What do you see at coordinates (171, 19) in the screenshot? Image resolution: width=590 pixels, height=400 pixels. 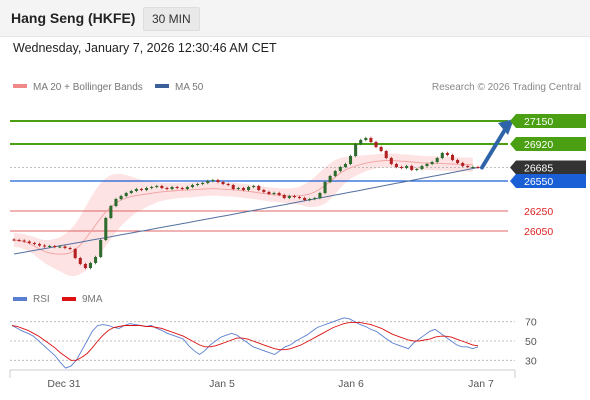 I see `timeframe-button: 30 MIN` at bounding box center [171, 19].